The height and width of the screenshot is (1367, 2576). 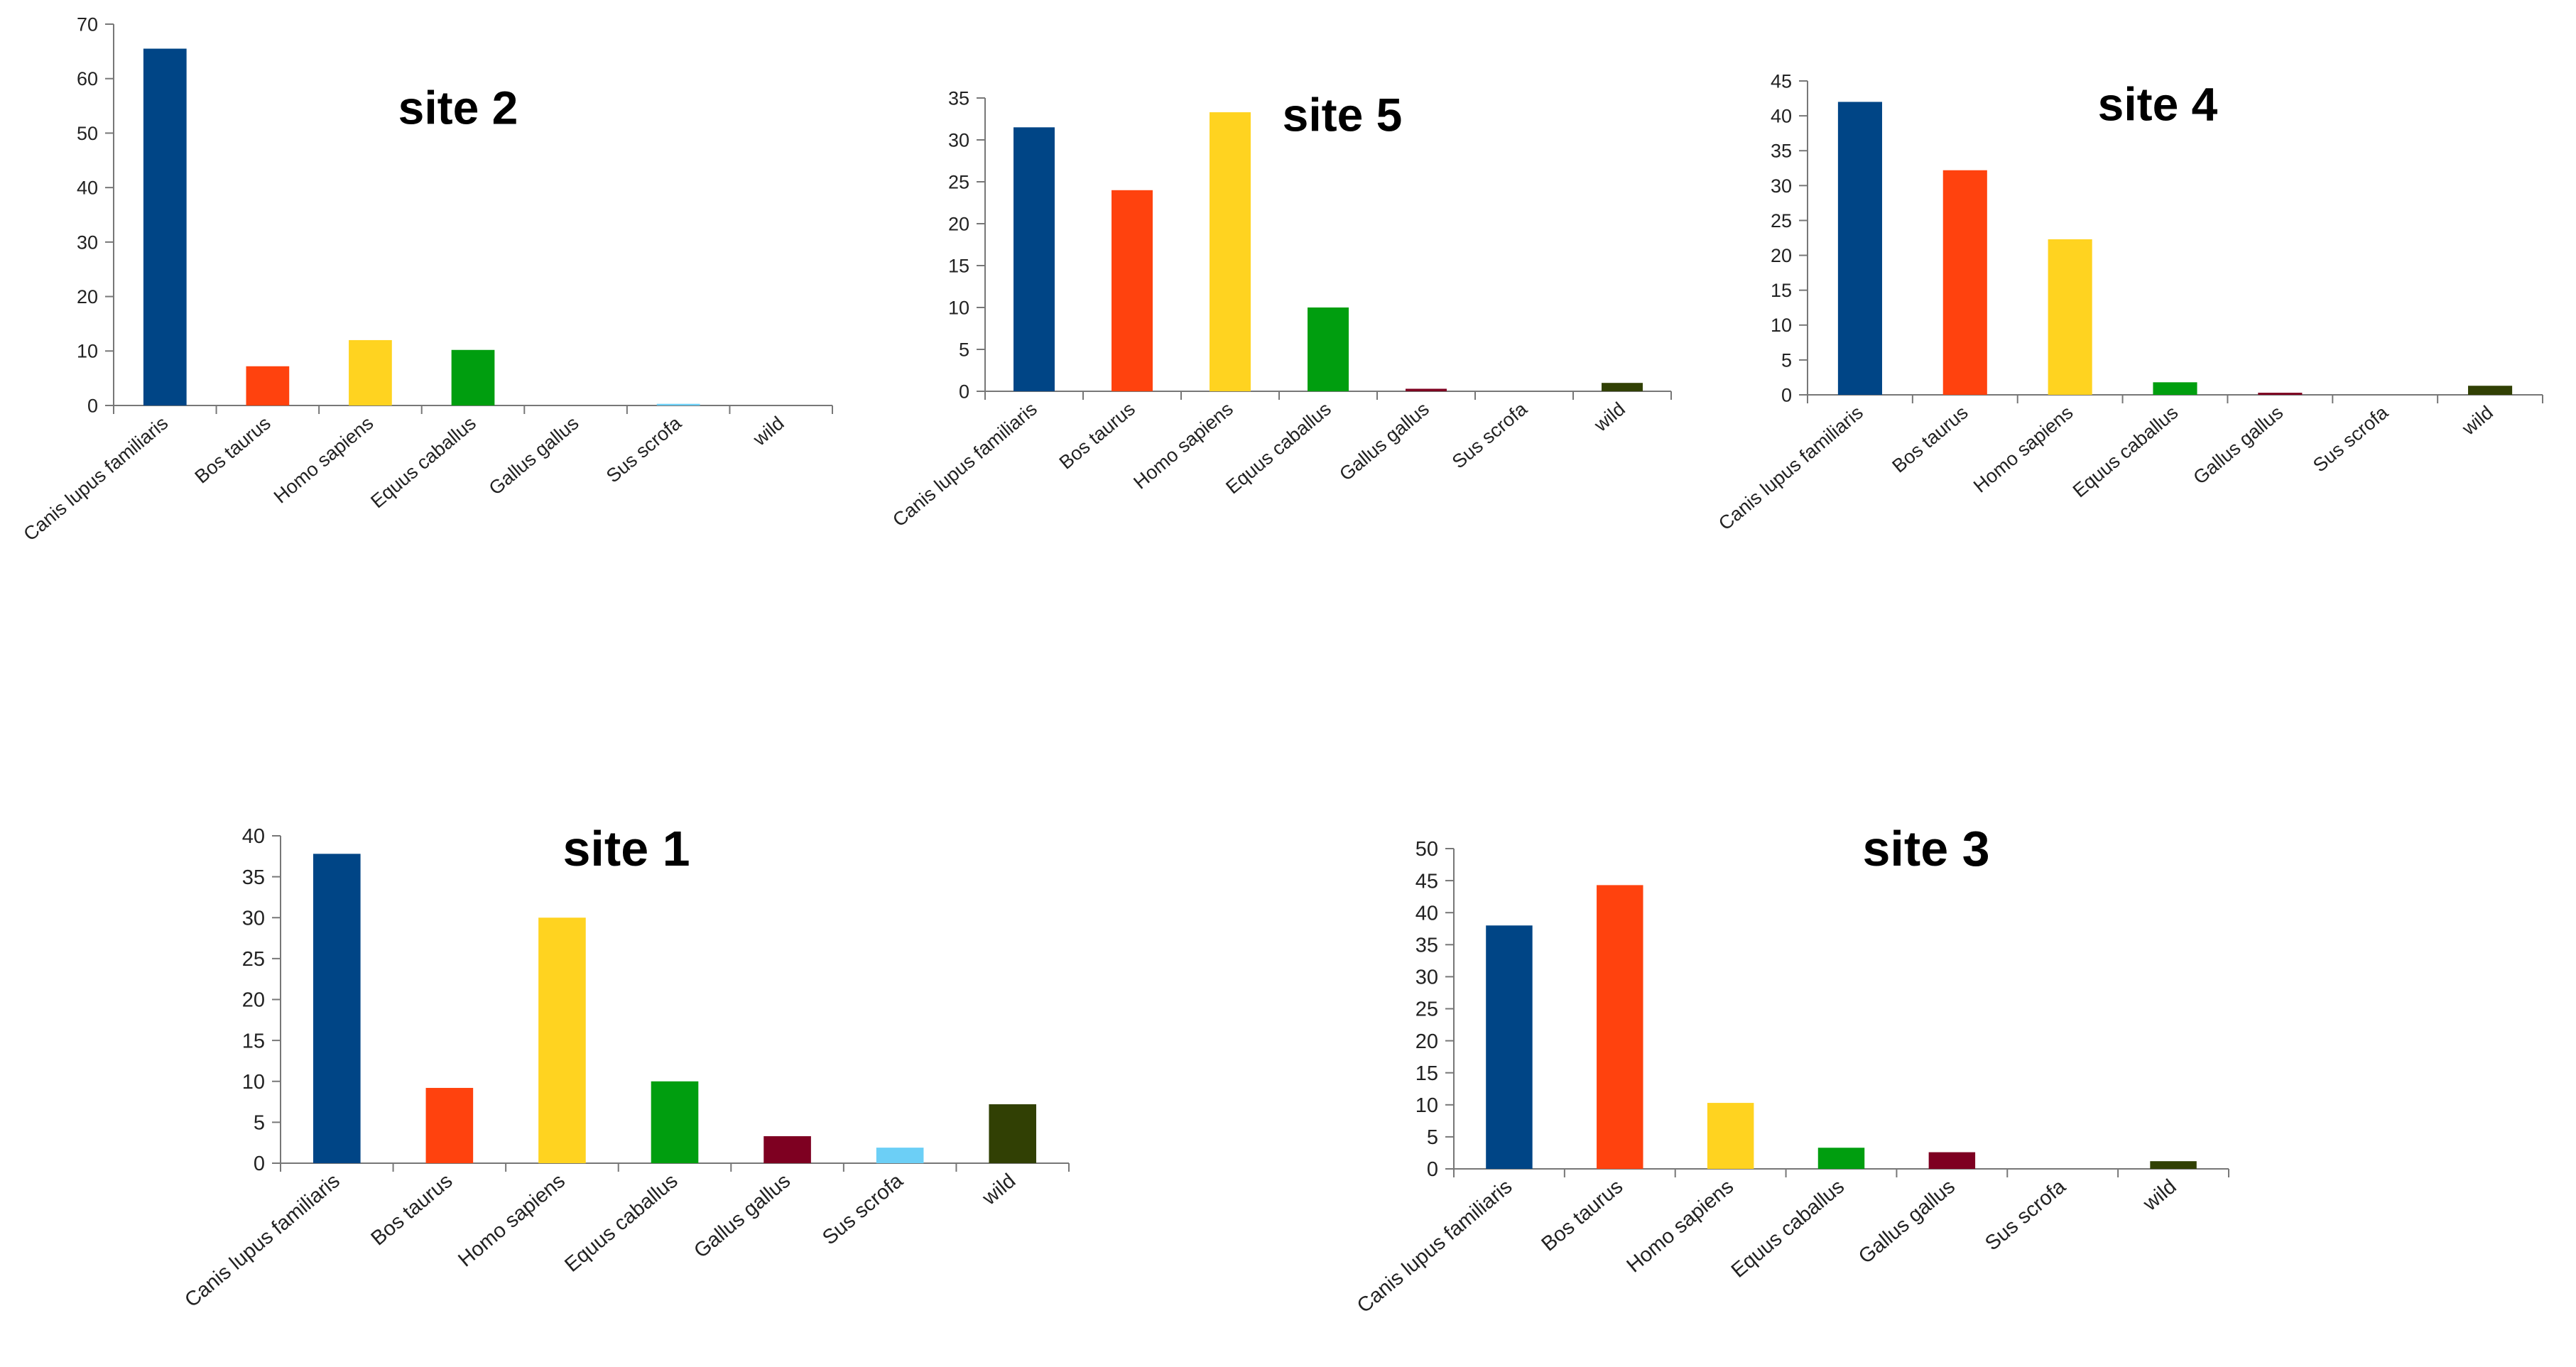 I want to click on chart-title: site 1, so click(x=627, y=848).